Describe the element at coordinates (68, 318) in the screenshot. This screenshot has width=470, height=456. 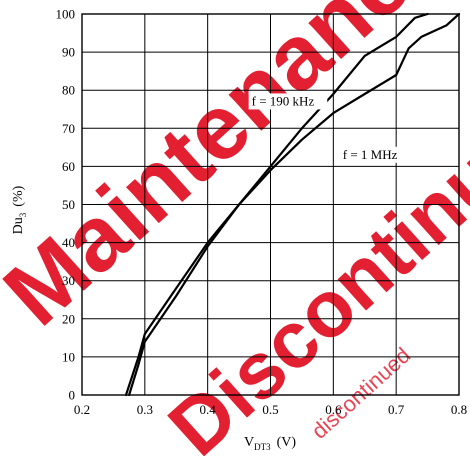
I see `y-tick-label: 20` at that location.